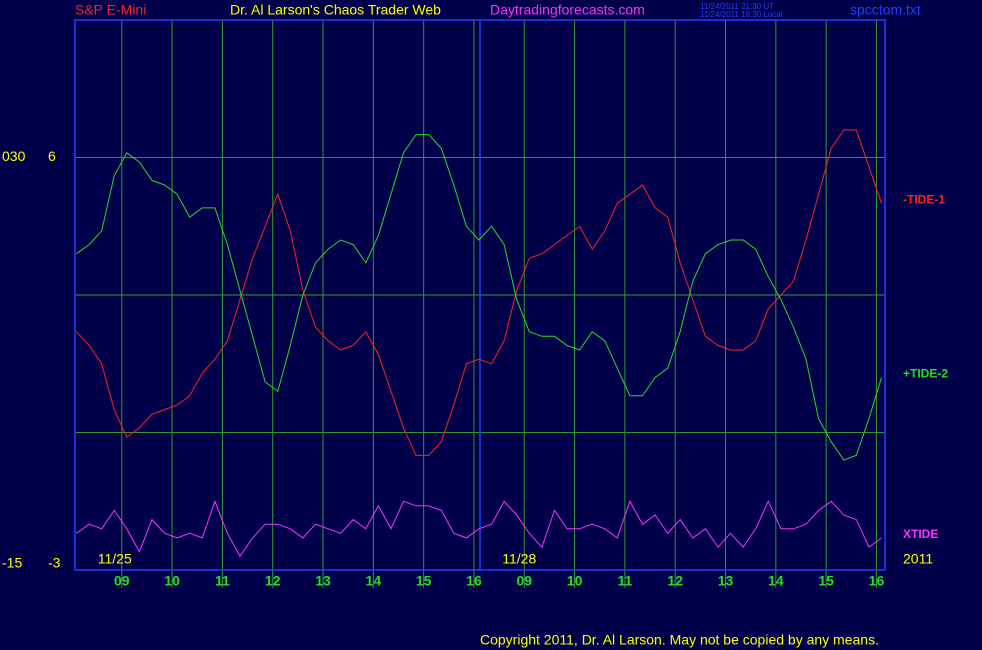  Describe the element at coordinates (110, 10) in the screenshot. I see `instrument: S&P E-Mini` at that location.